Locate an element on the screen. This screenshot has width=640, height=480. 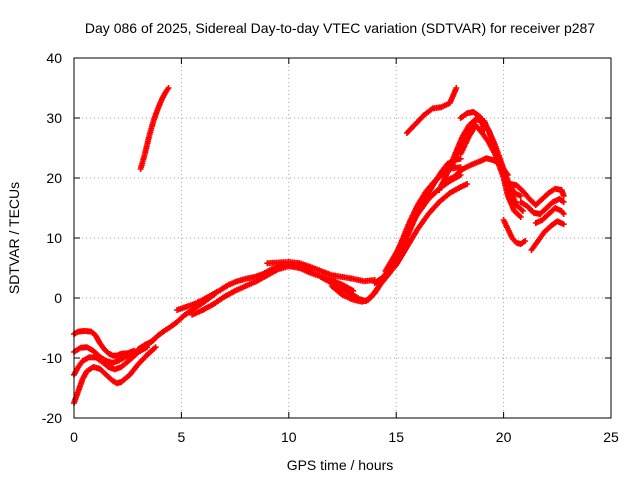
x-tick-label: 10 is located at coordinates (289, 437).